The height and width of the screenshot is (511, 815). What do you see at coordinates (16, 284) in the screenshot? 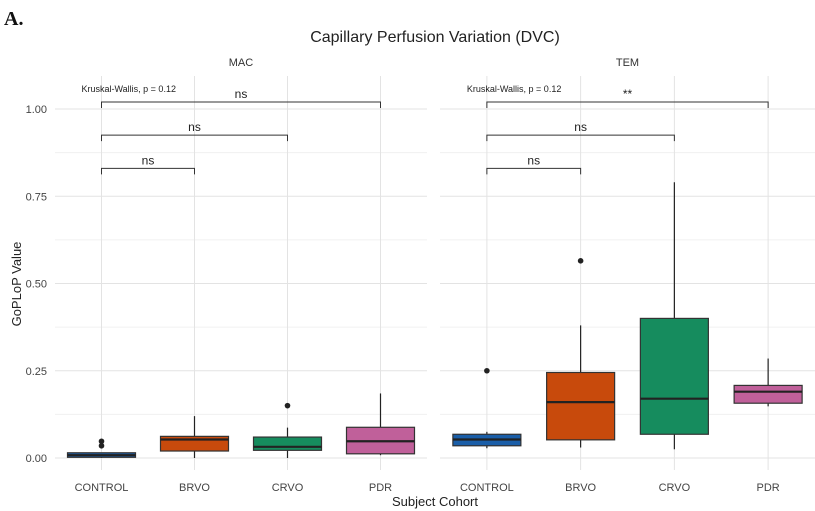
I see `y-axis-title: GoPLoP Value` at bounding box center [16, 284].